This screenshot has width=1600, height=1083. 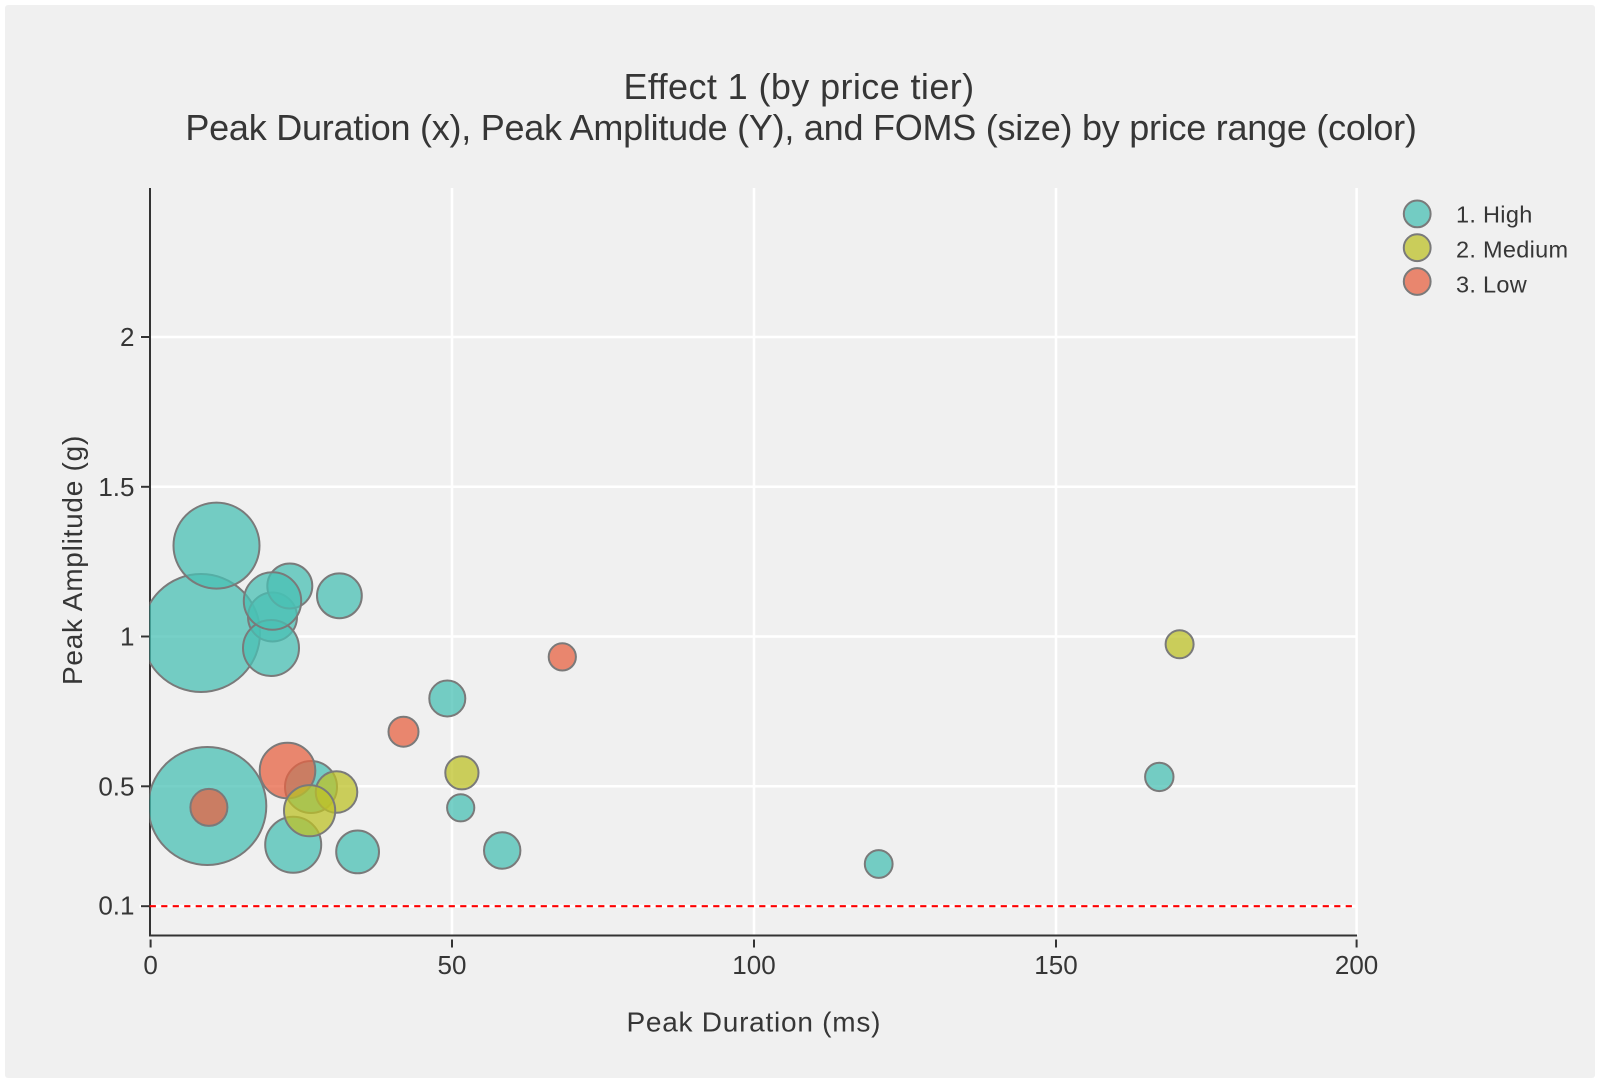 What do you see at coordinates (798, 86) in the screenshot?
I see `svg-text: Effect 1 (by price tier)` at bounding box center [798, 86].